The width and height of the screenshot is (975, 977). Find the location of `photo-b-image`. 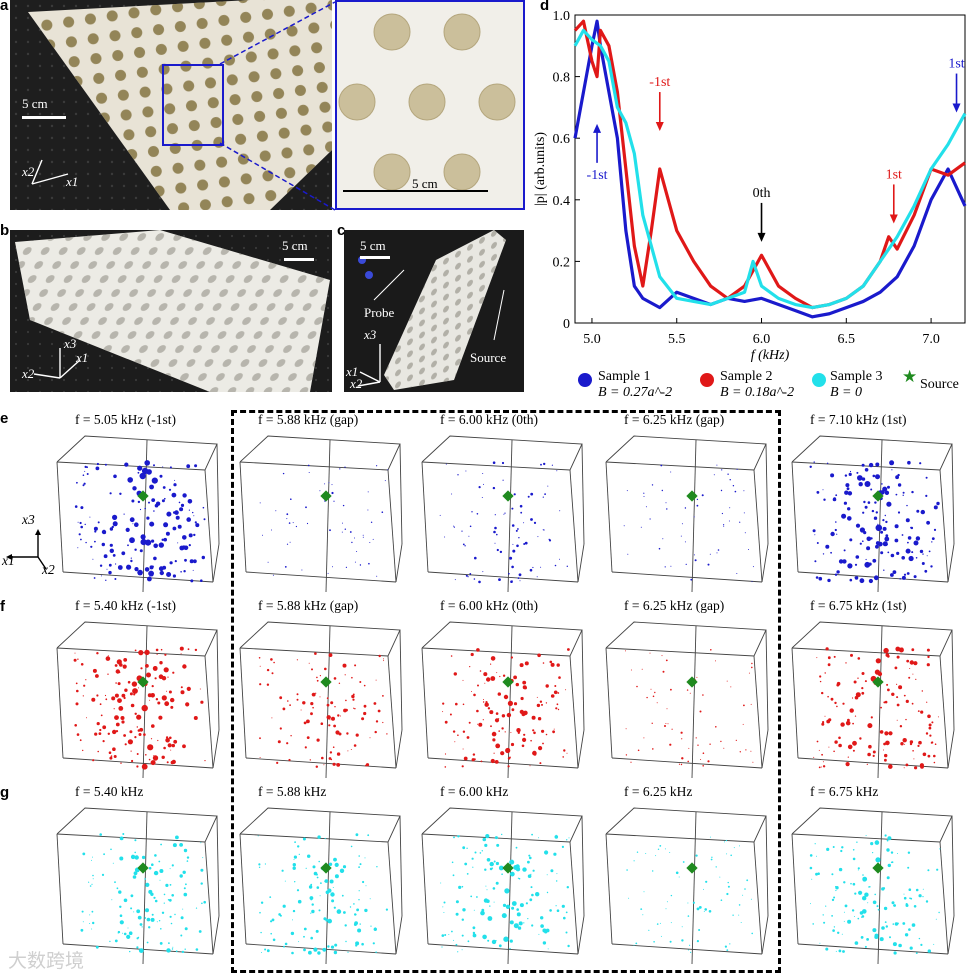

photo-b-image is located at coordinates (171, 311).